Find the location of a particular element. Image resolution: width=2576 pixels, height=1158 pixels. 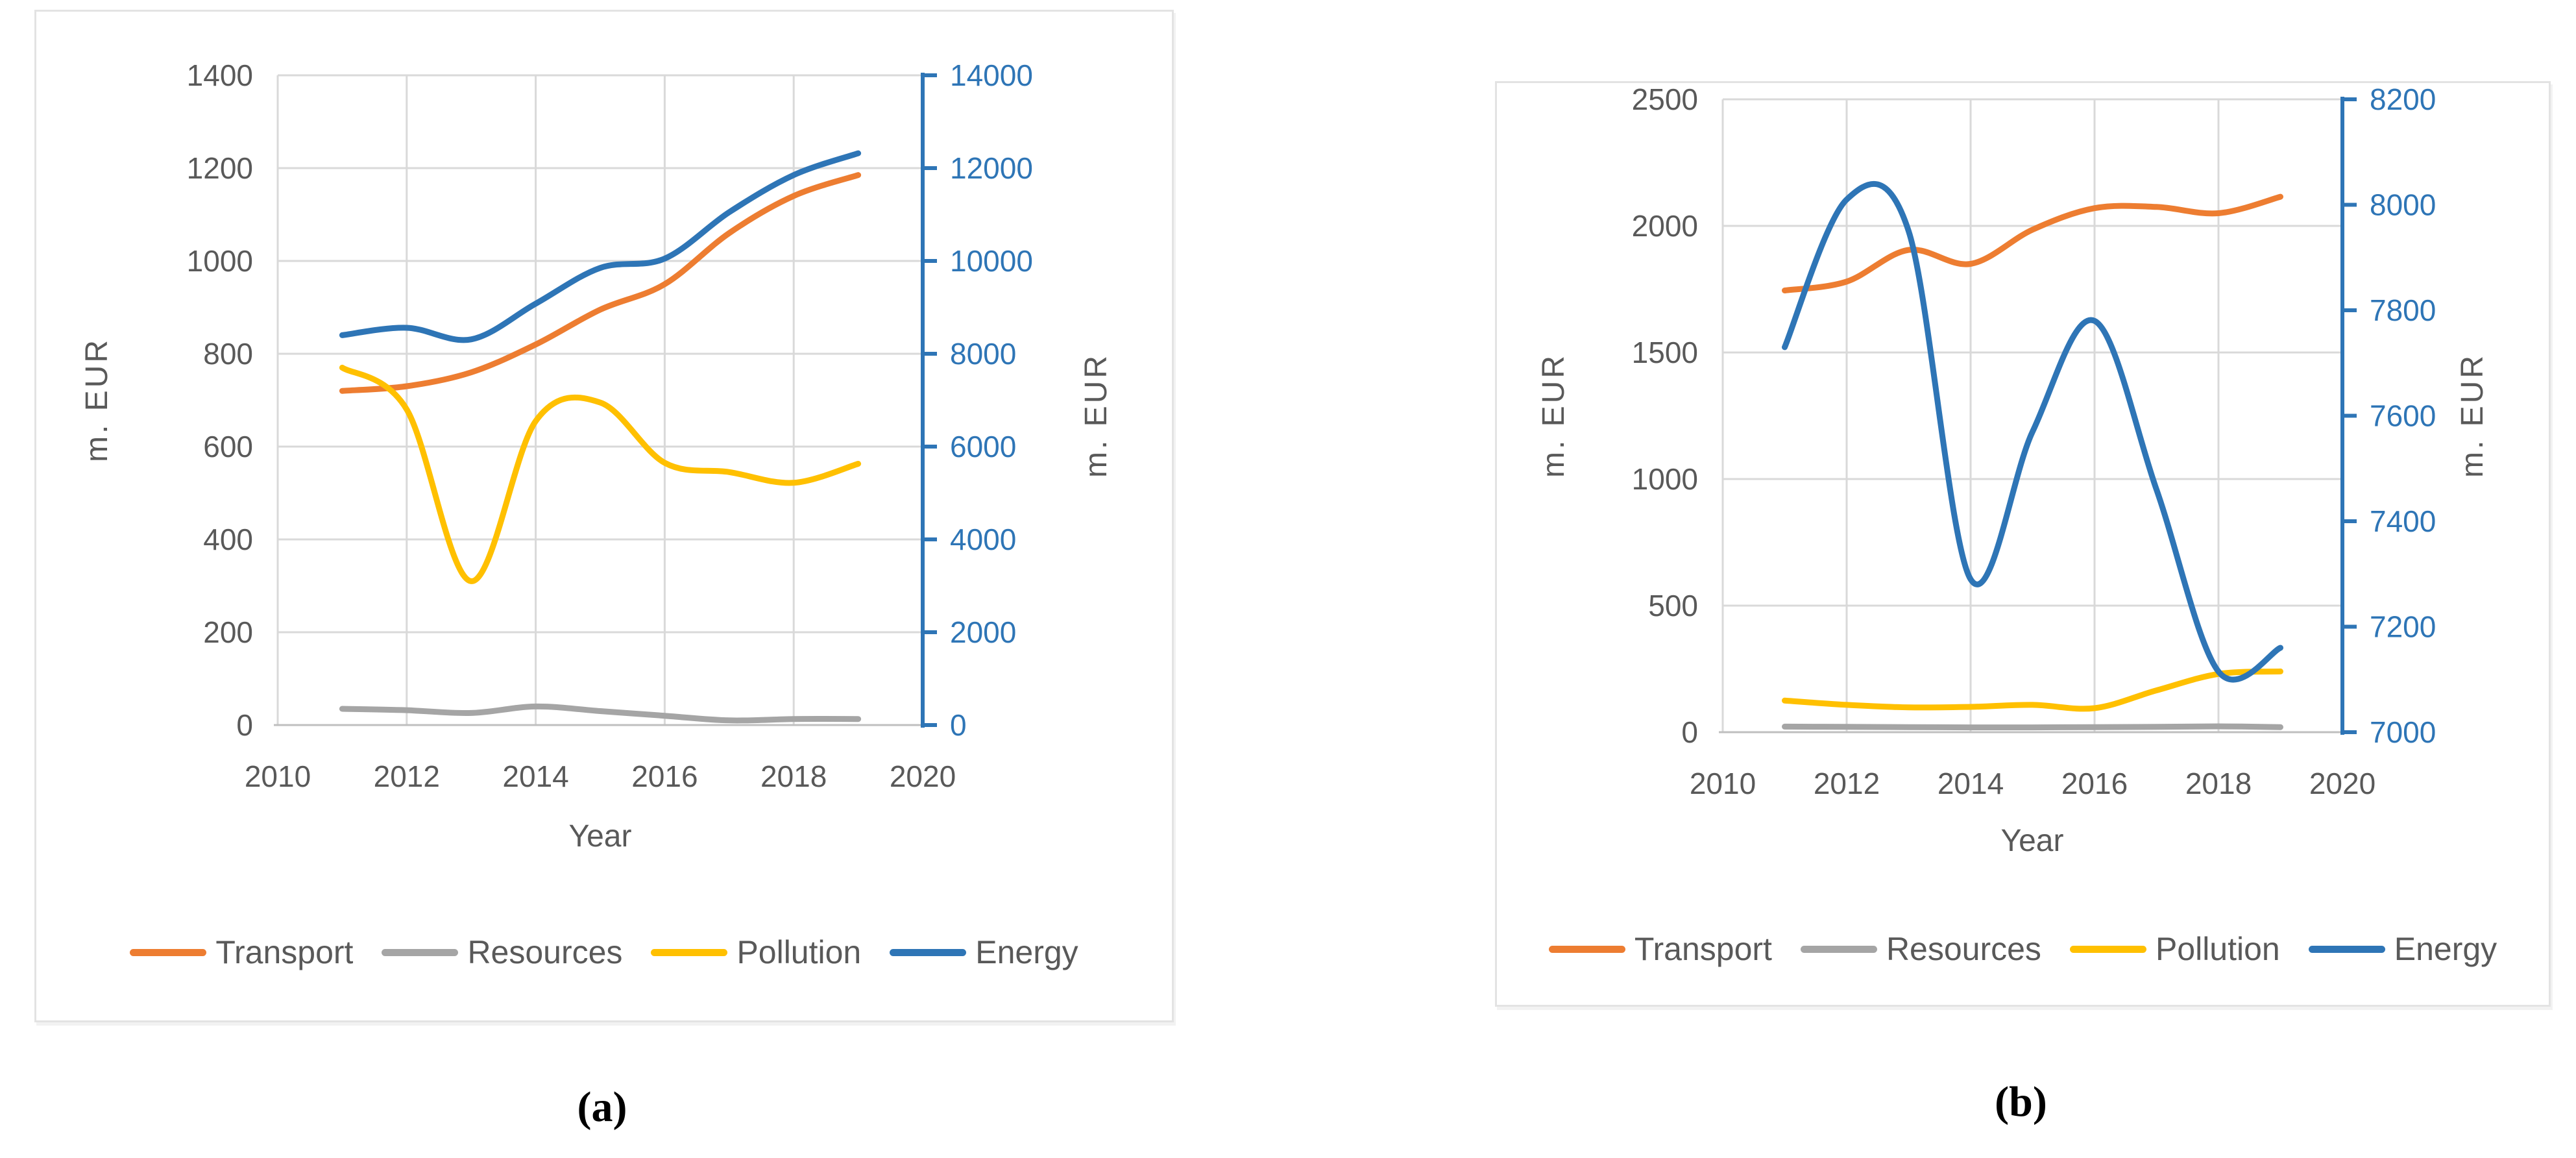

caption-b: (b) is located at coordinates (2021, 1102).